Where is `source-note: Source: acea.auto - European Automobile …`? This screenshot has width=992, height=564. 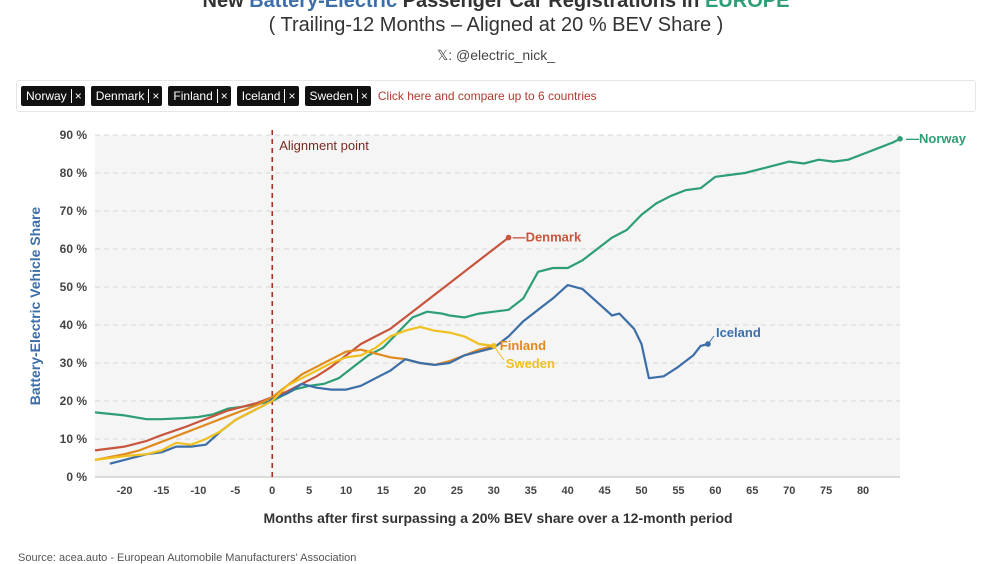
source-note: Source: acea.auto - European Automobile … is located at coordinates (187, 558).